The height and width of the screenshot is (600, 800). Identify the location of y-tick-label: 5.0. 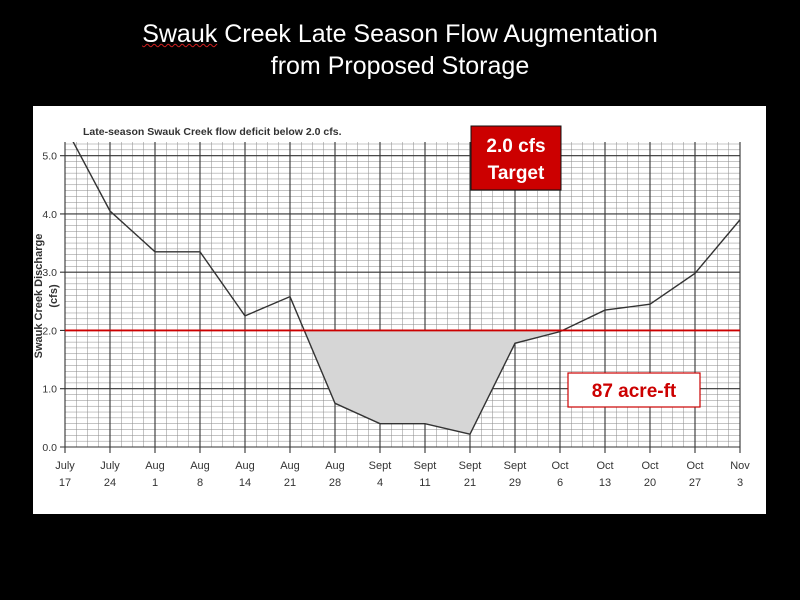
(49, 157).